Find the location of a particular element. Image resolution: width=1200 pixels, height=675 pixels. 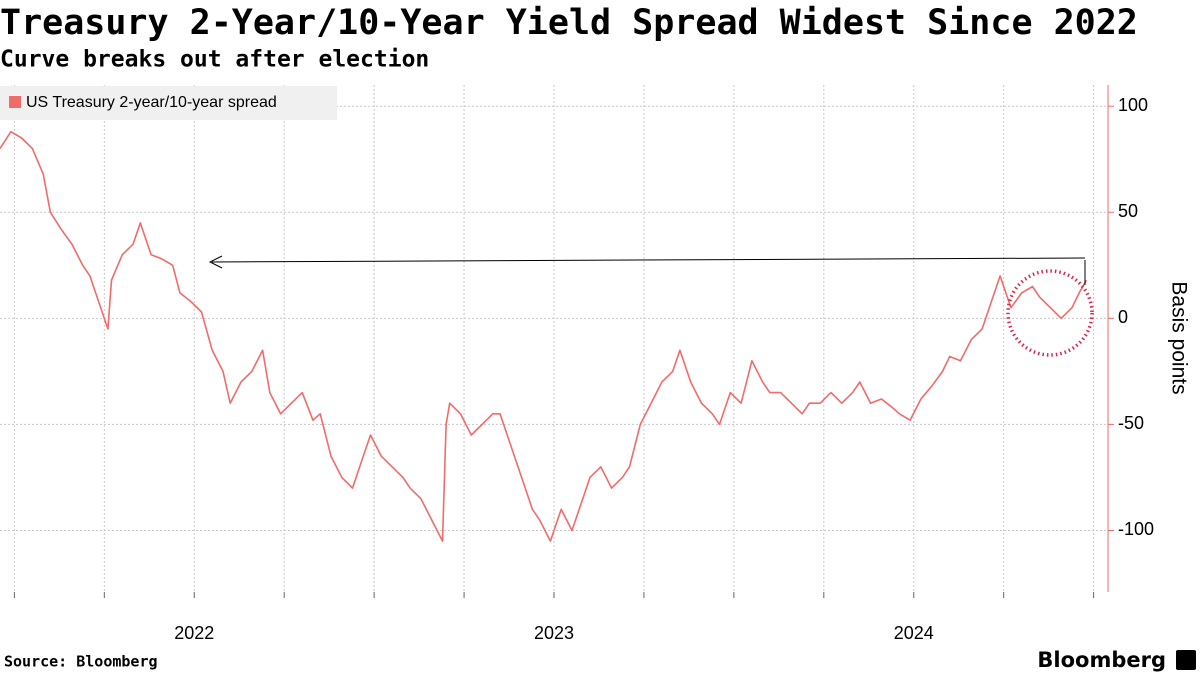

x-tick-label: 2023 is located at coordinates (554, 633).